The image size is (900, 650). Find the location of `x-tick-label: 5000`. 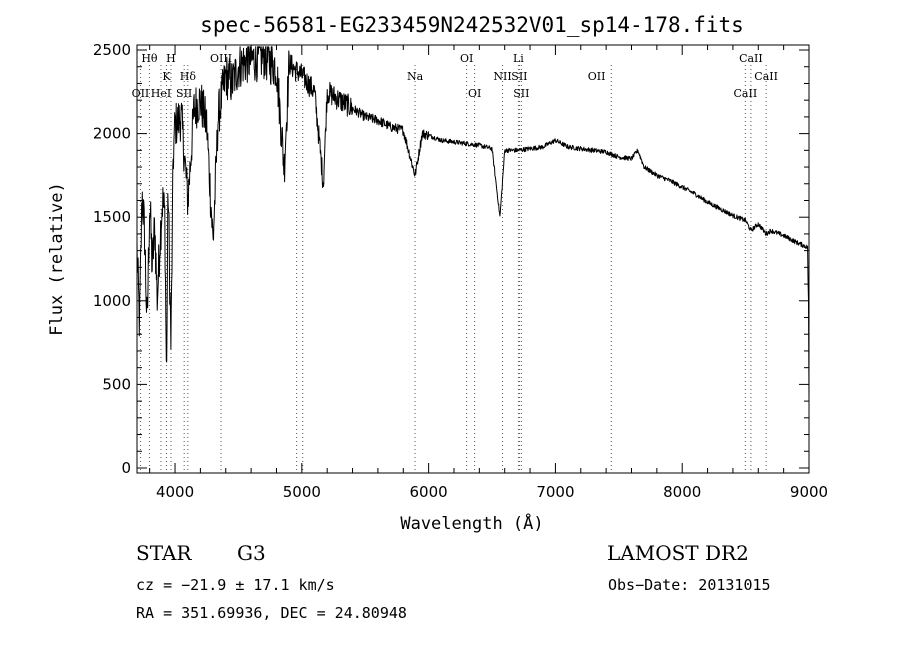

x-tick-label: 5000 is located at coordinates (302, 492).